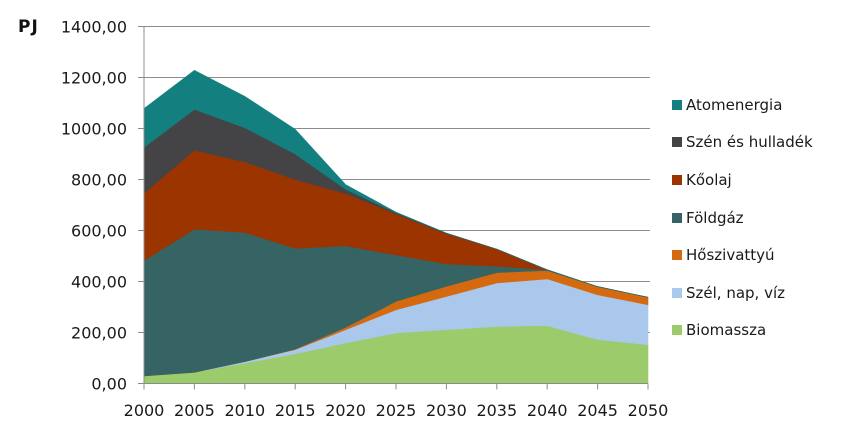 The width and height of the screenshot is (842, 448). I want to click on y-tick-label: 400,00, so click(99, 282).